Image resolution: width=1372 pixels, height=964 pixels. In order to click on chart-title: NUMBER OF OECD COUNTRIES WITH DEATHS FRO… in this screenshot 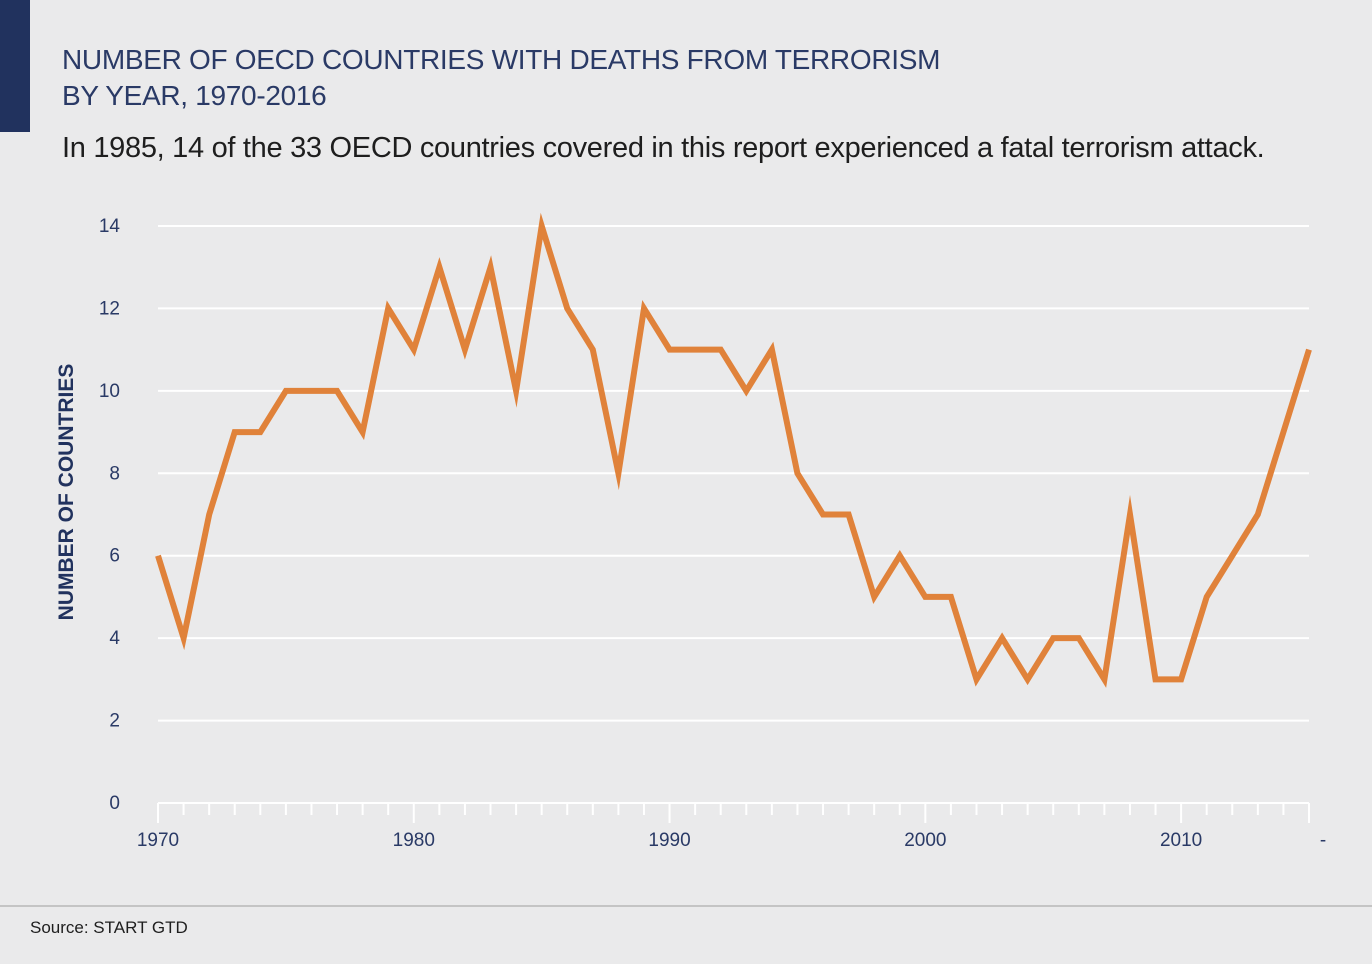, I will do `click(501, 78)`.